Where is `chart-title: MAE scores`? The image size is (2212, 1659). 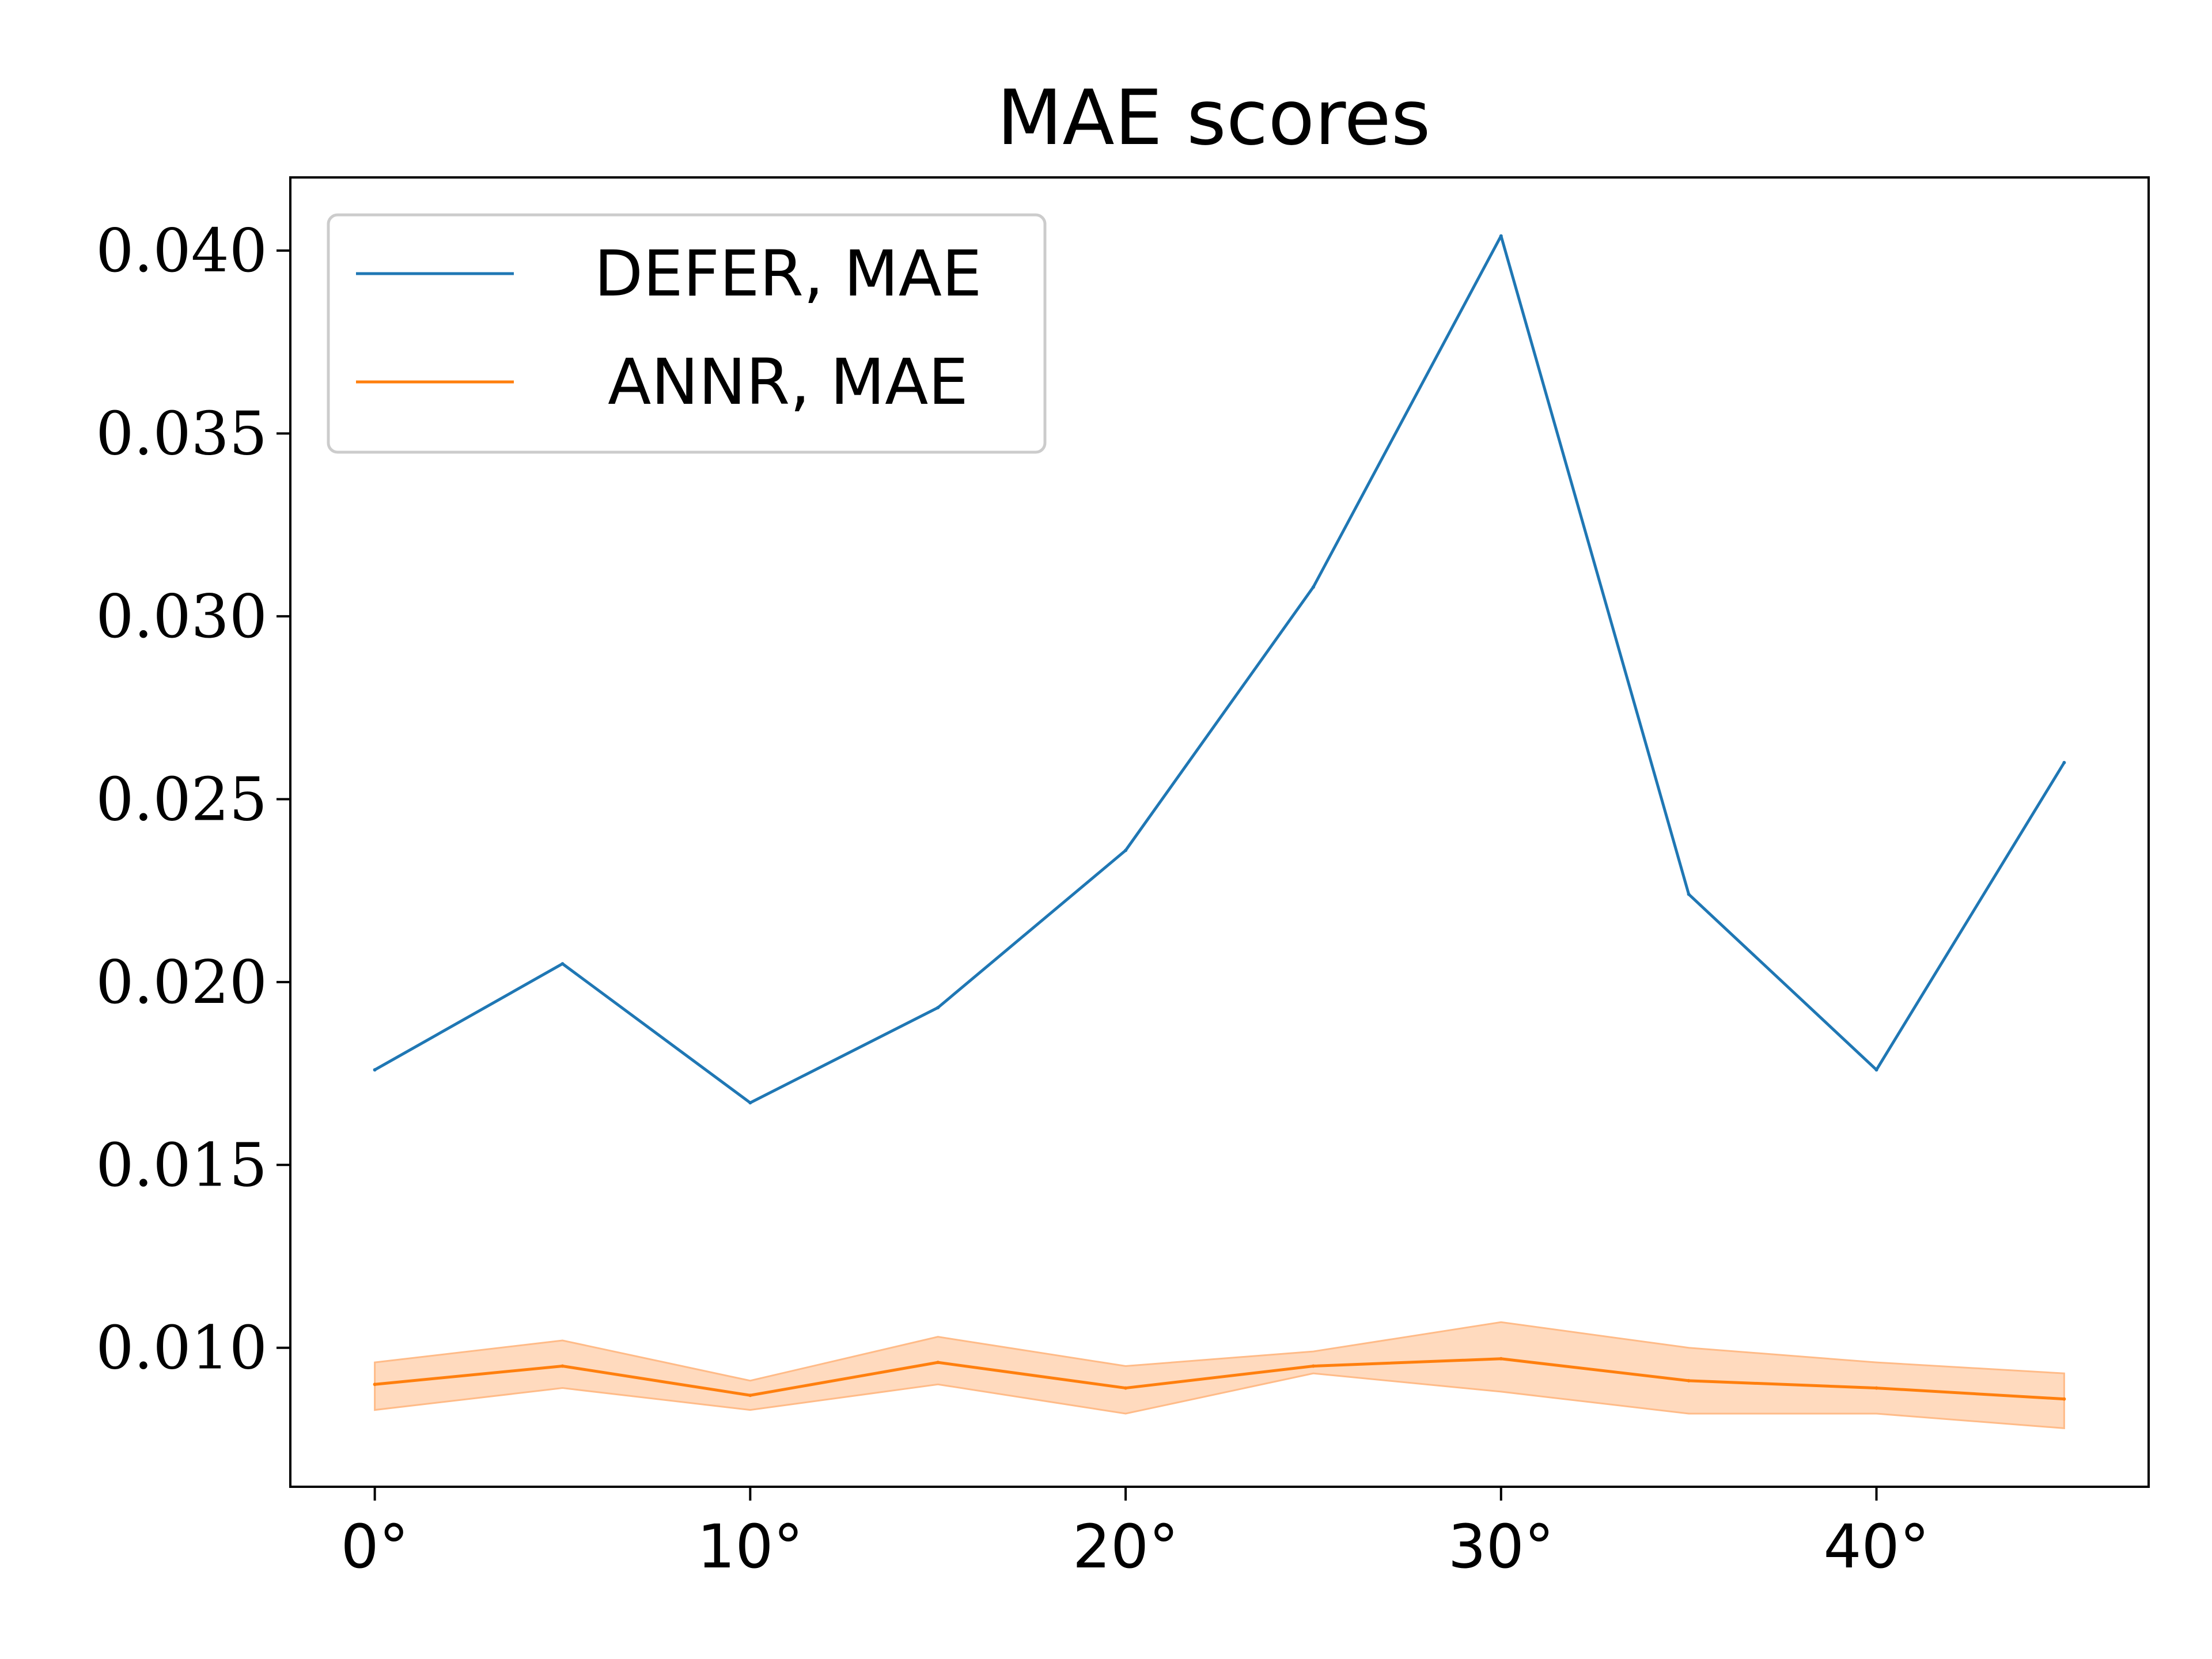 chart-title: MAE scores is located at coordinates (1213, 118).